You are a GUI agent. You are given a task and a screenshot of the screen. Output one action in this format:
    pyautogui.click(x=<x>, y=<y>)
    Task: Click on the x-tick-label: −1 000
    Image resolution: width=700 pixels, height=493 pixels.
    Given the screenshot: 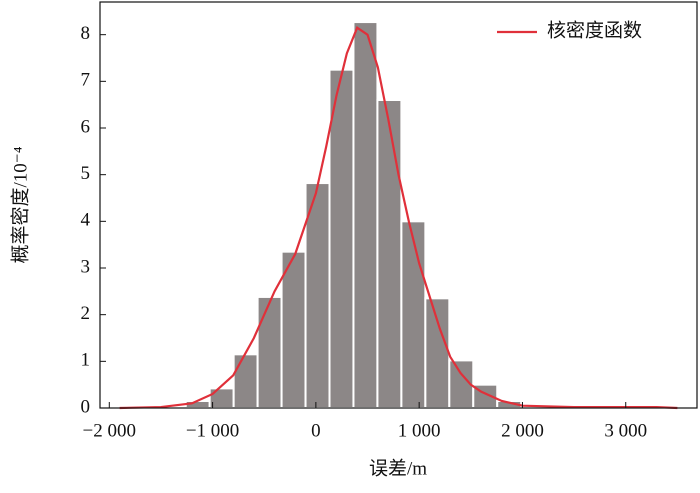 What is the action you would take?
    pyautogui.click(x=212, y=430)
    